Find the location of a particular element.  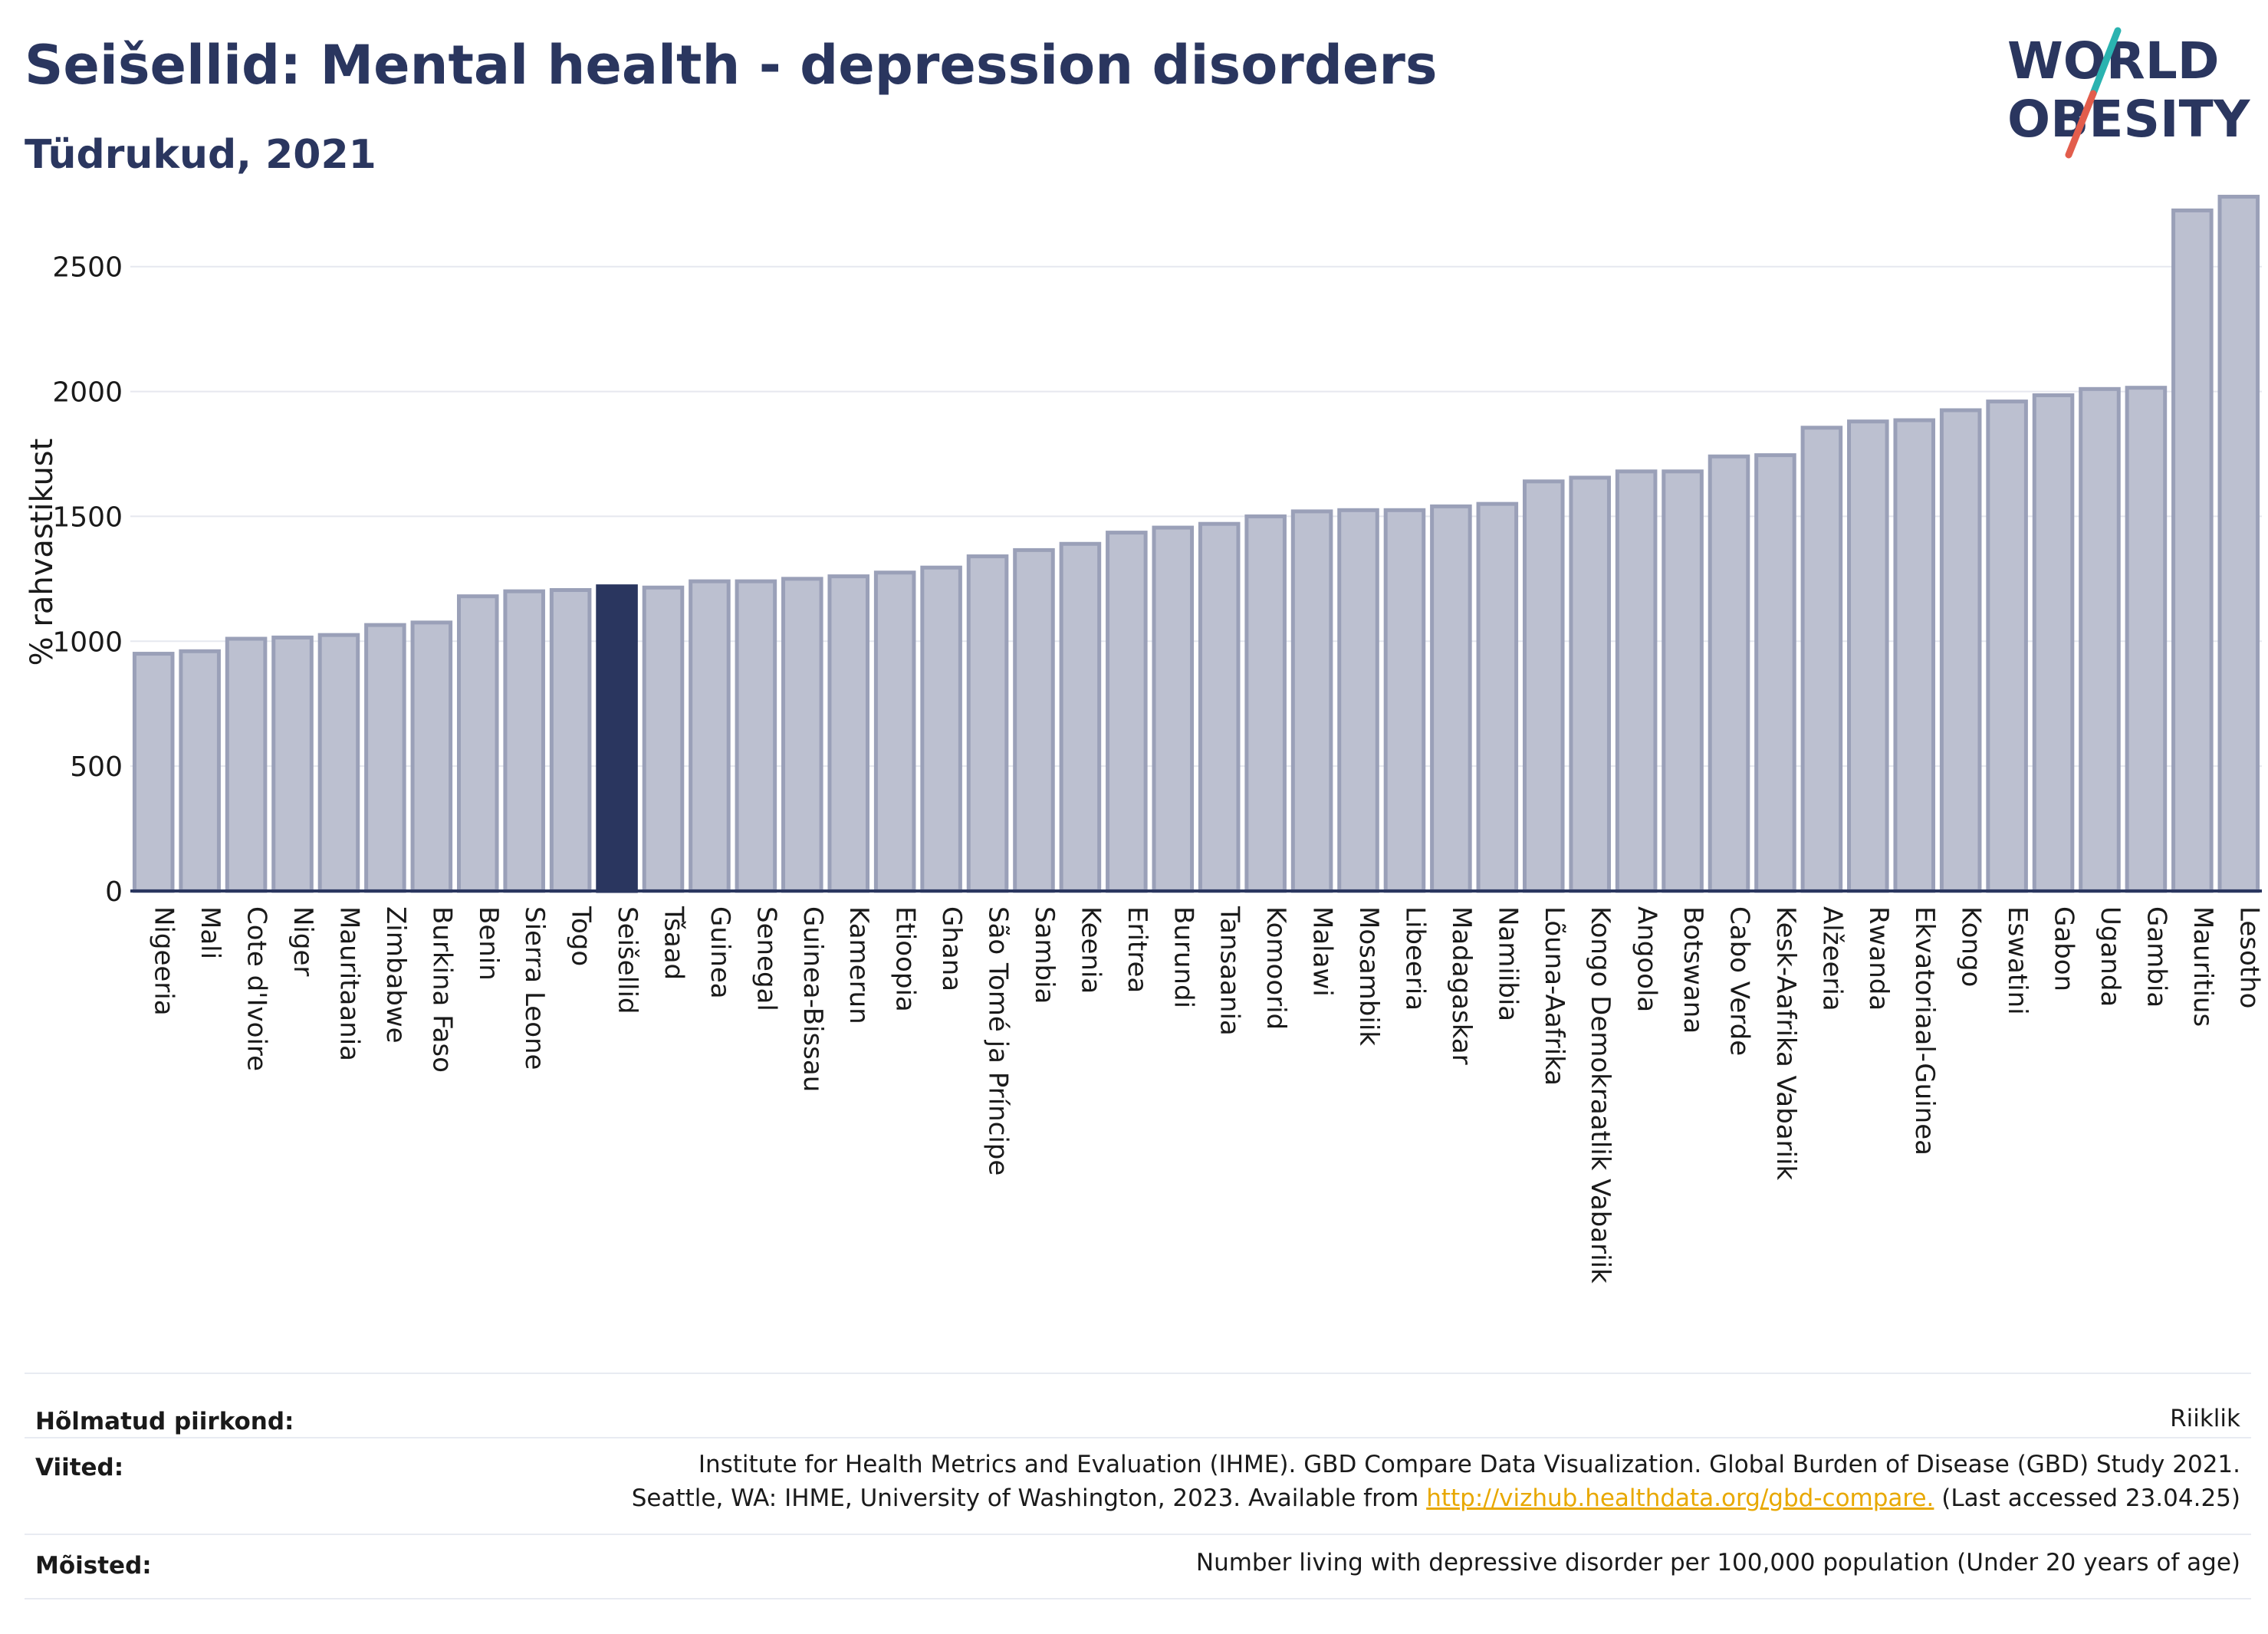

bar-malawi is located at coordinates (1311, 701).